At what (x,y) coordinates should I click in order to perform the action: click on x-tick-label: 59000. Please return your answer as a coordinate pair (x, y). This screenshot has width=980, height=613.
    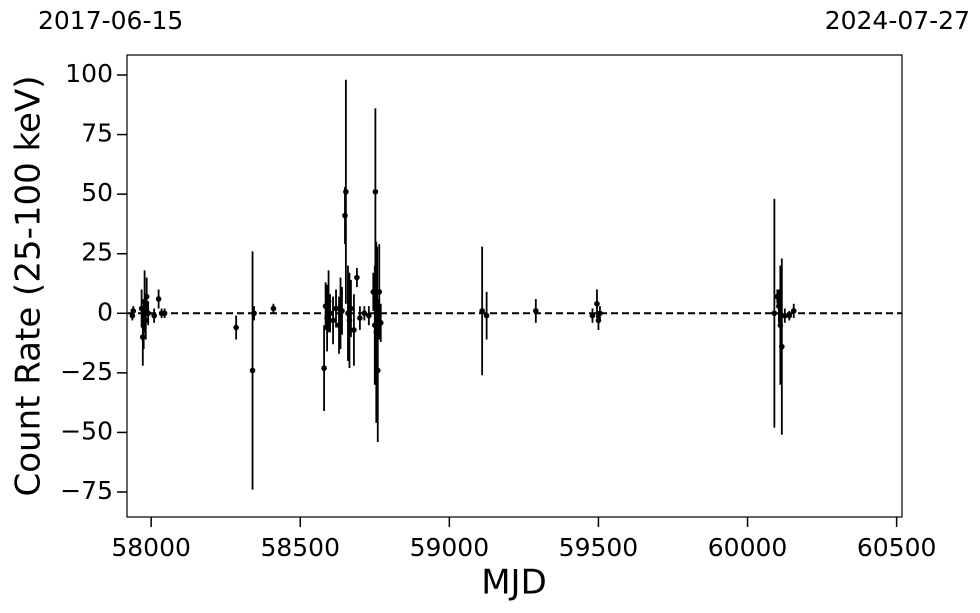
    Looking at the image, I should click on (450, 547).